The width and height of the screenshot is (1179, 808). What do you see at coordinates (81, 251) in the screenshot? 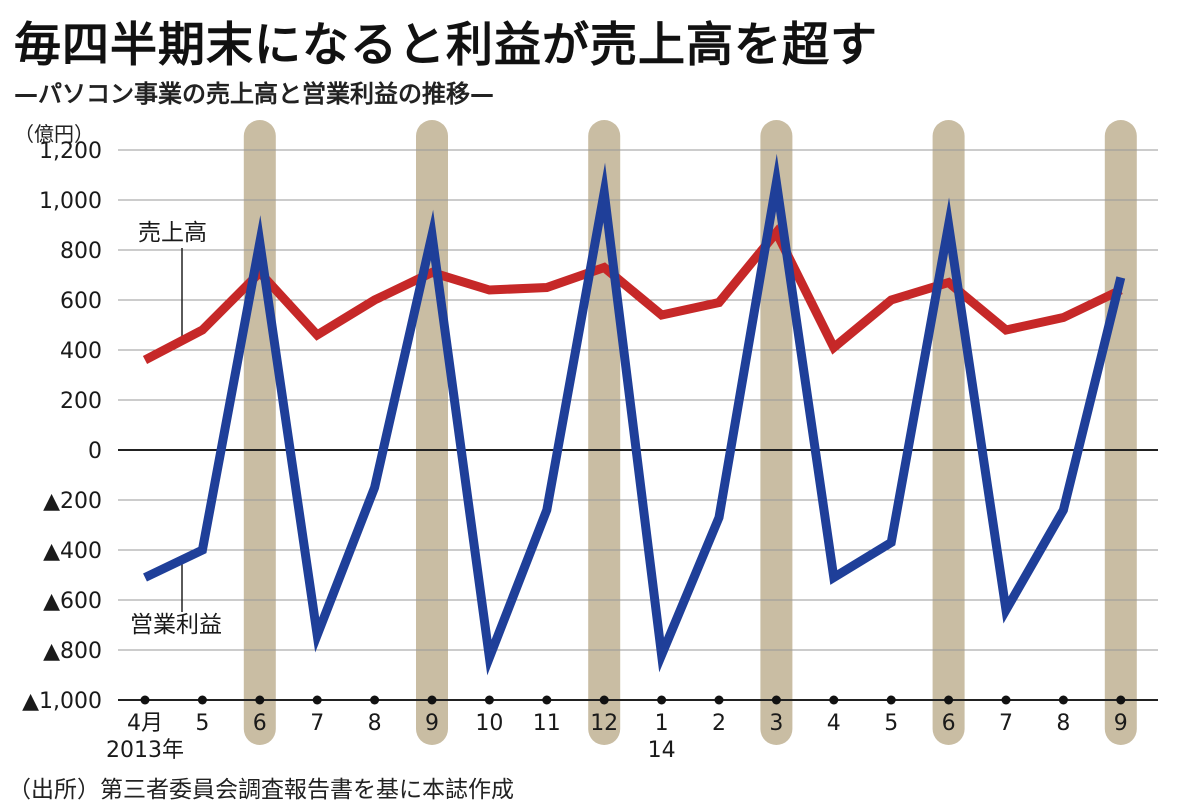
I see `y-tick-label: 800` at bounding box center [81, 251].